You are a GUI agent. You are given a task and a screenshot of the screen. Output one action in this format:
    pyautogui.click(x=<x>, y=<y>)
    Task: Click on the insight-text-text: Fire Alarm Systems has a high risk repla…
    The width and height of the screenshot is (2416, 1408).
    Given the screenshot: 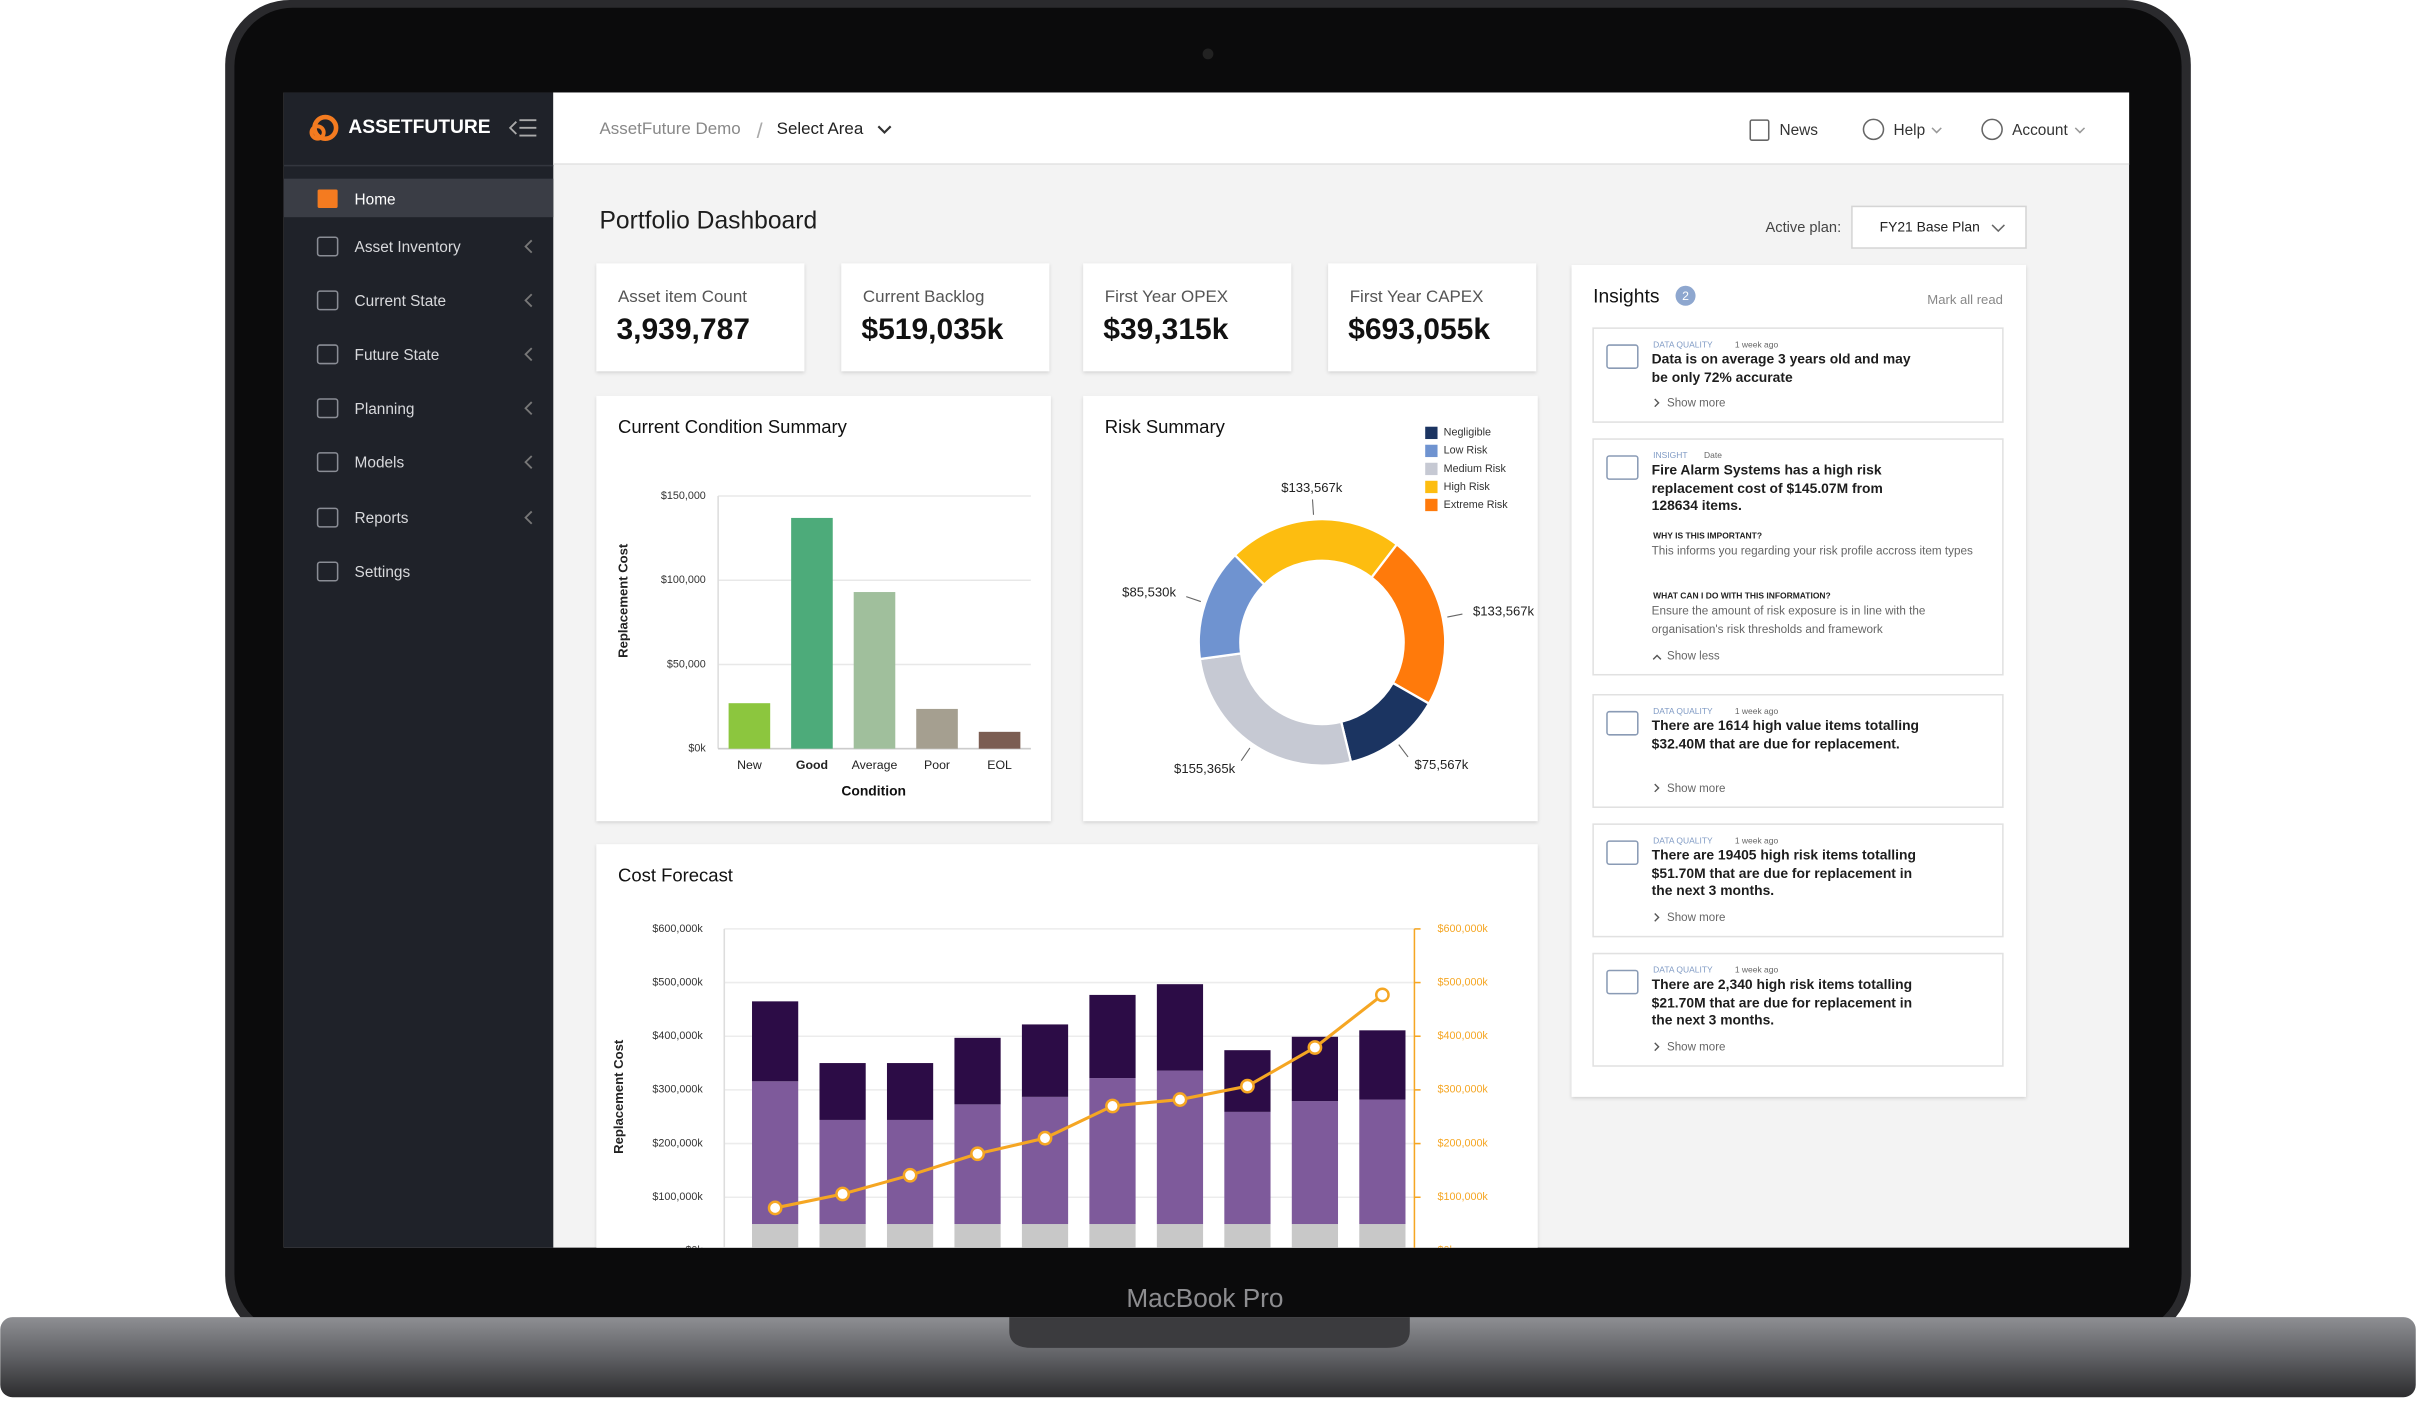 What is the action you would take?
    pyautogui.click(x=1767, y=488)
    